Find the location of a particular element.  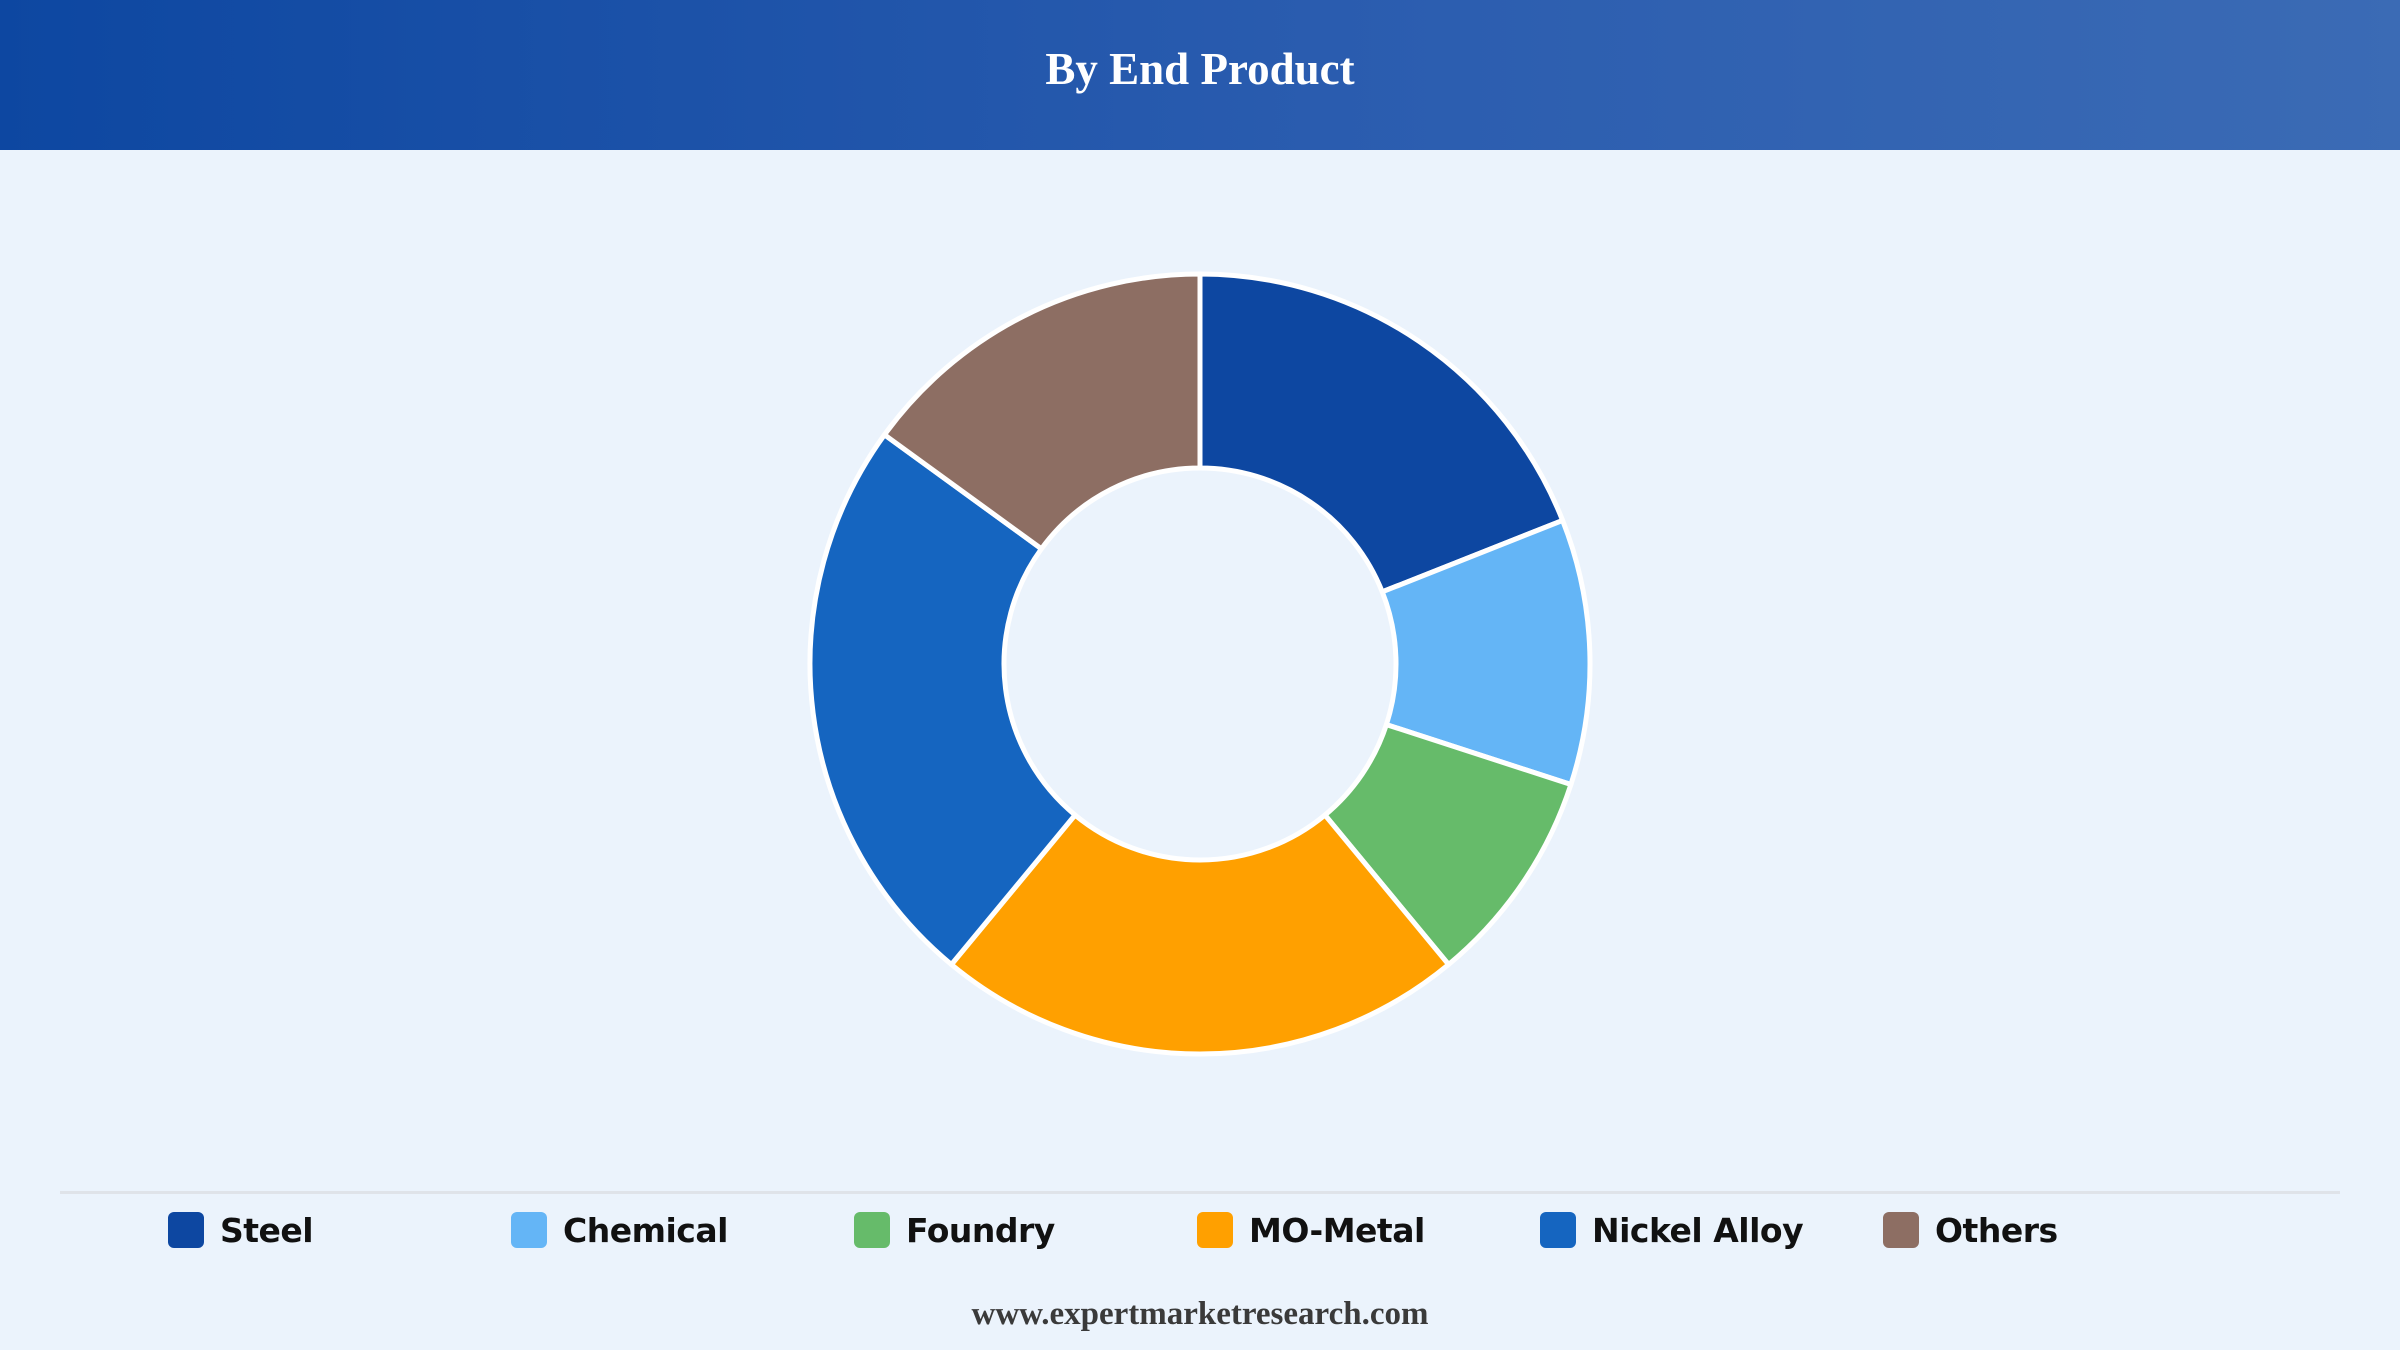

legend-swatch-nickel-alloy is located at coordinates (1558, 1230).